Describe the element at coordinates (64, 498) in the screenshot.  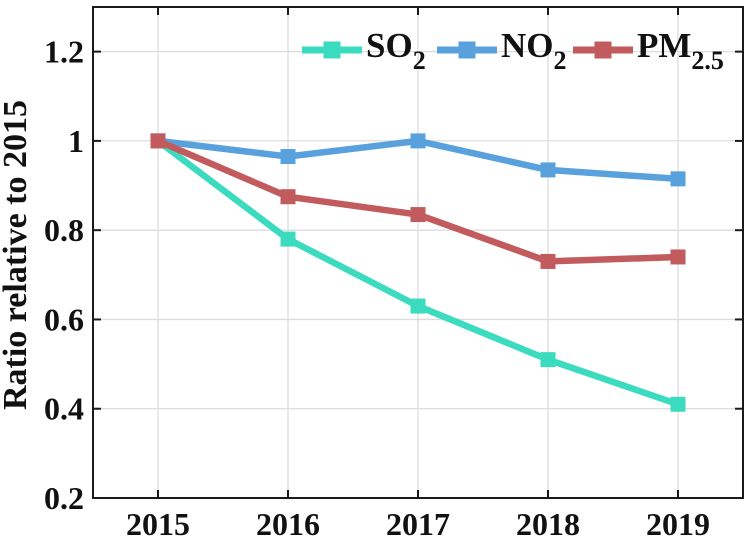
I see `y-tick-label: 0.2` at that location.